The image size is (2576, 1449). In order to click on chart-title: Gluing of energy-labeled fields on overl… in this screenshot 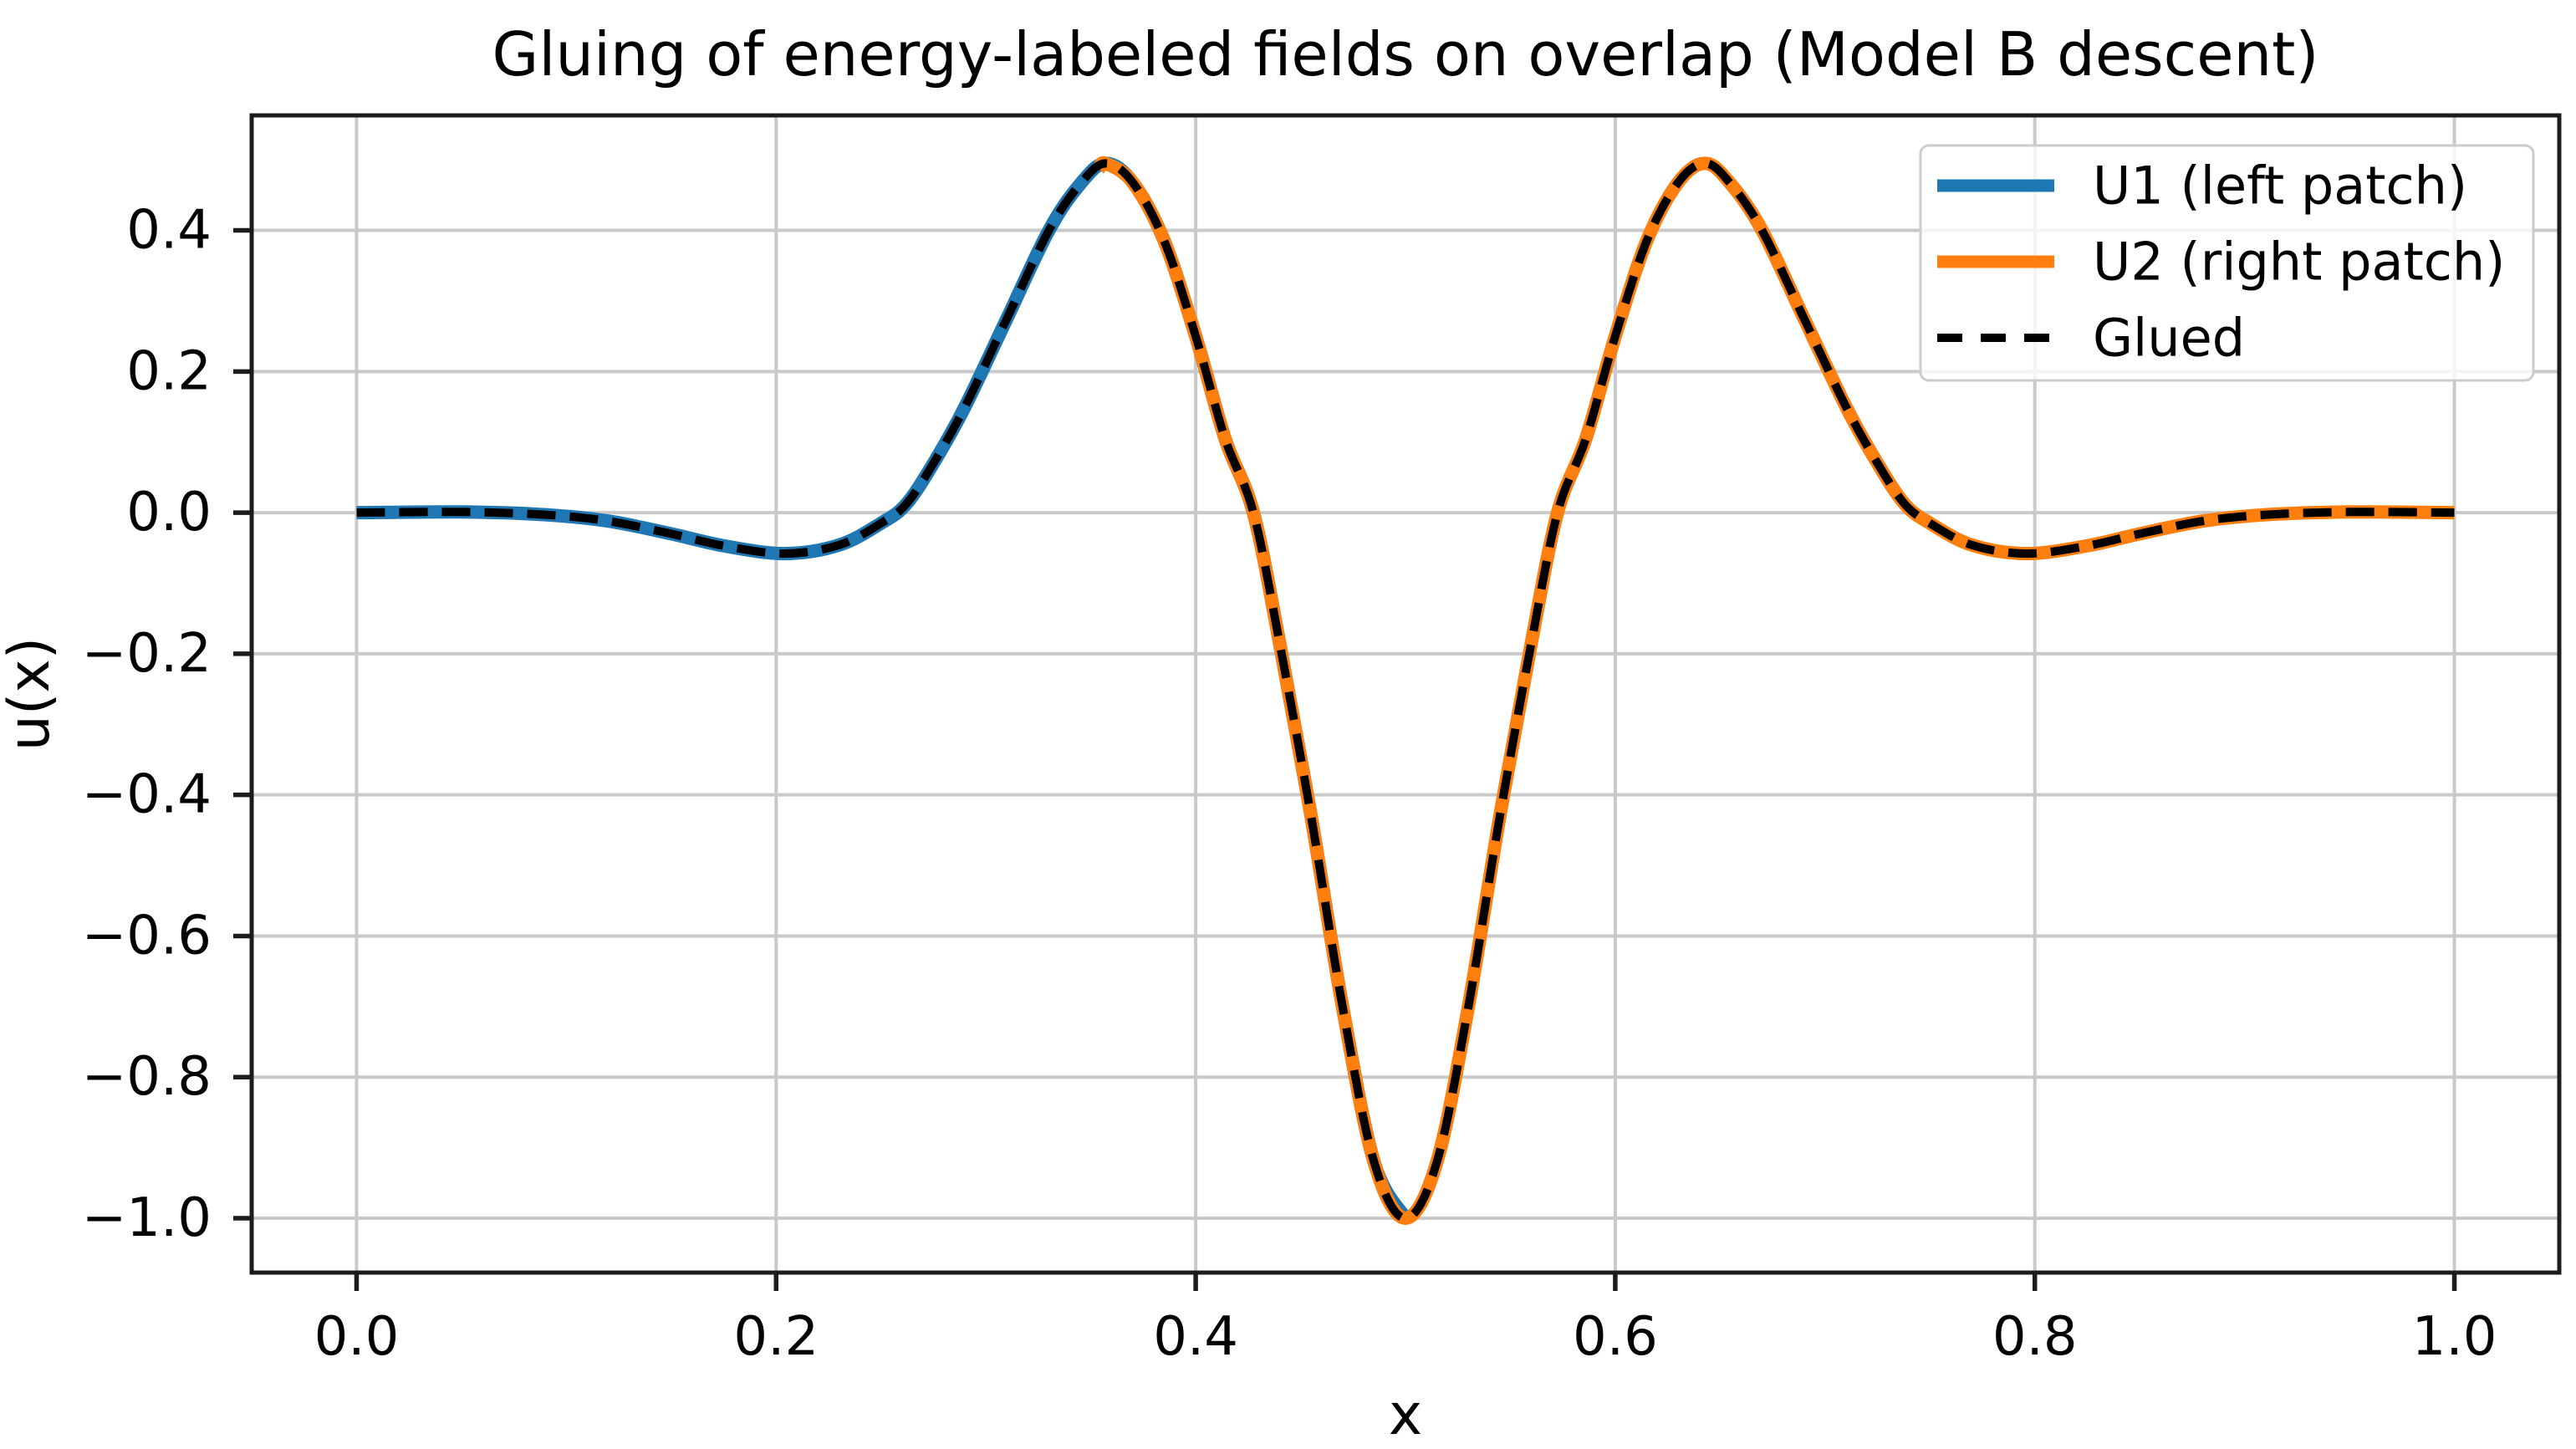, I will do `click(1405, 54)`.